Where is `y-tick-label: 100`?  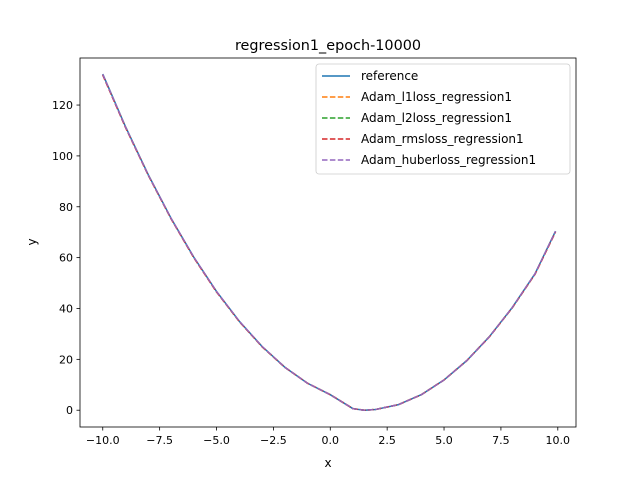
y-tick-label: 100 is located at coordinates (62, 156).